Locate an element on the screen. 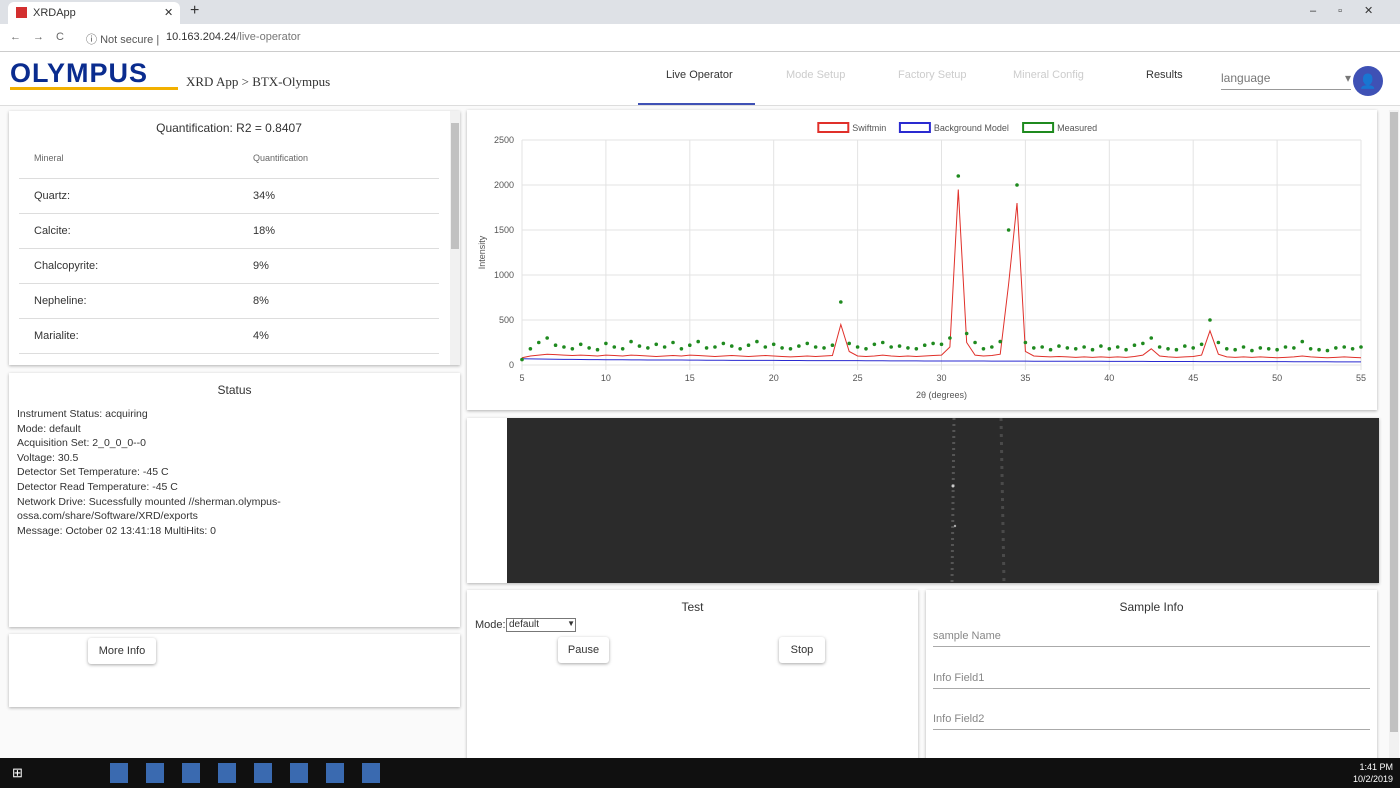 Image resolution: width=1400 pixels, height=788 pixels. window-controls: –▫✕ is located at coordinates (1353, 11).